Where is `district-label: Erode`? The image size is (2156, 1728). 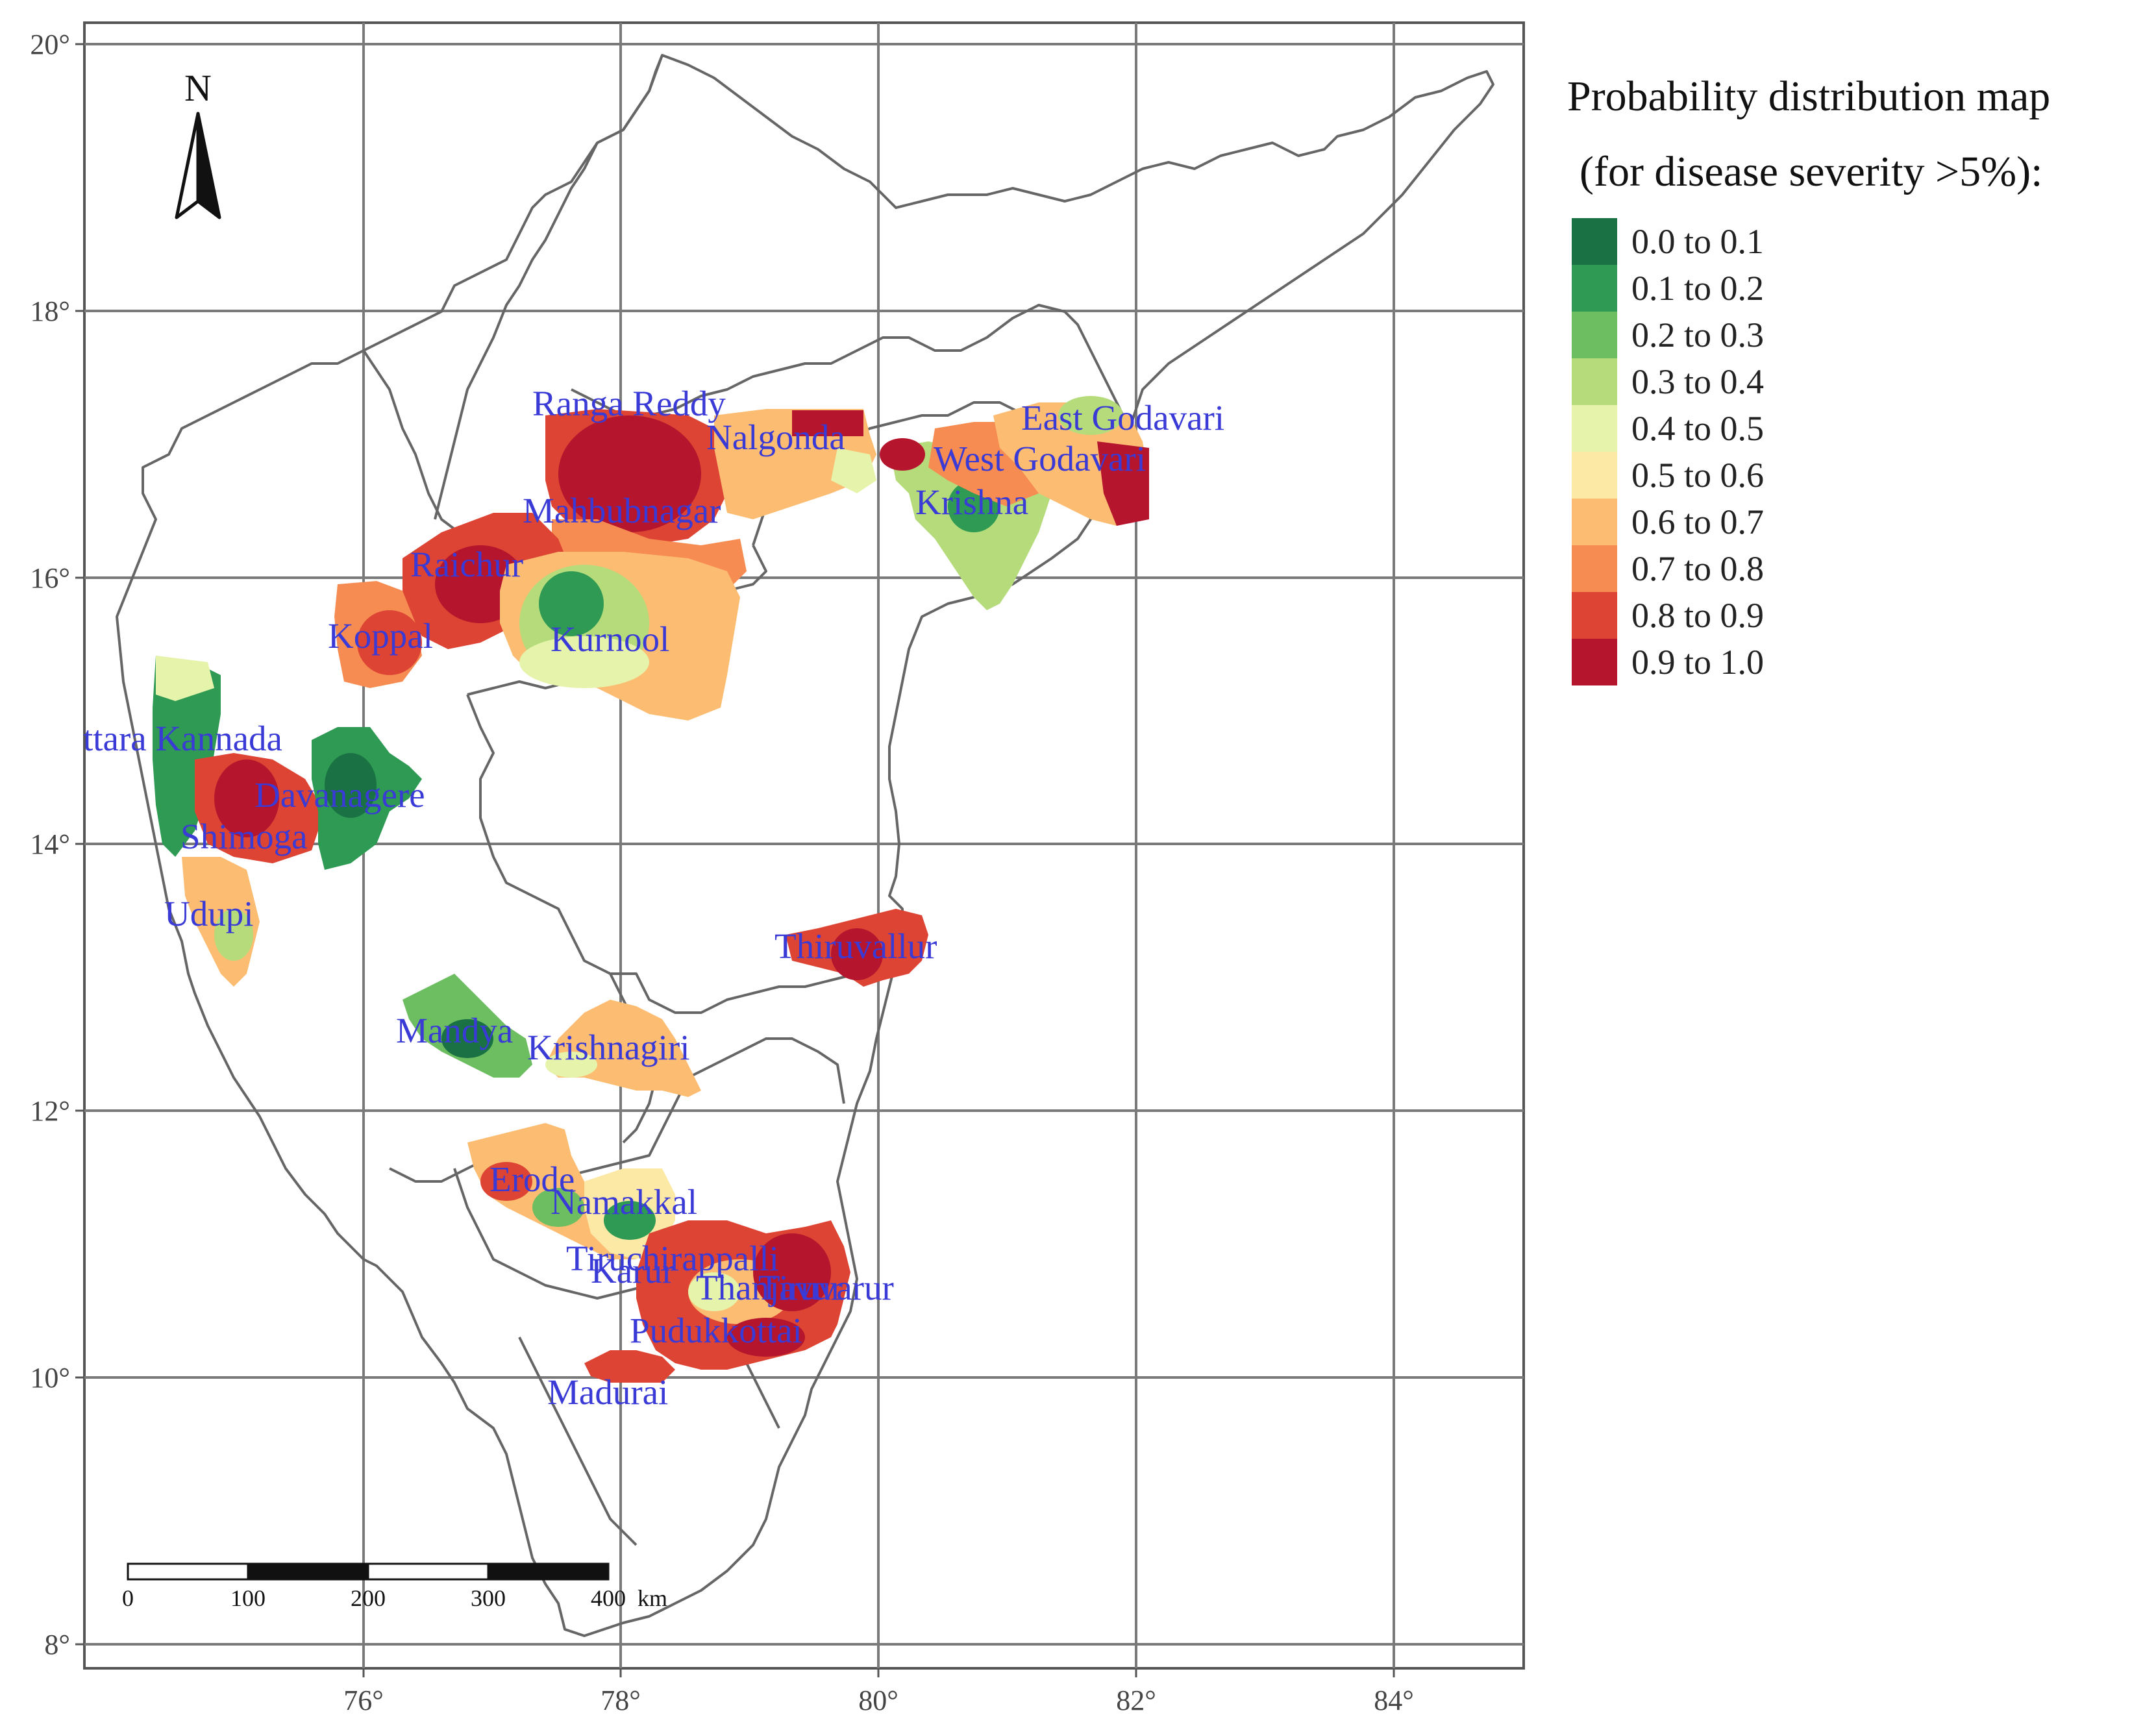
district-label: Erode is located at coordinates (532, 1179).